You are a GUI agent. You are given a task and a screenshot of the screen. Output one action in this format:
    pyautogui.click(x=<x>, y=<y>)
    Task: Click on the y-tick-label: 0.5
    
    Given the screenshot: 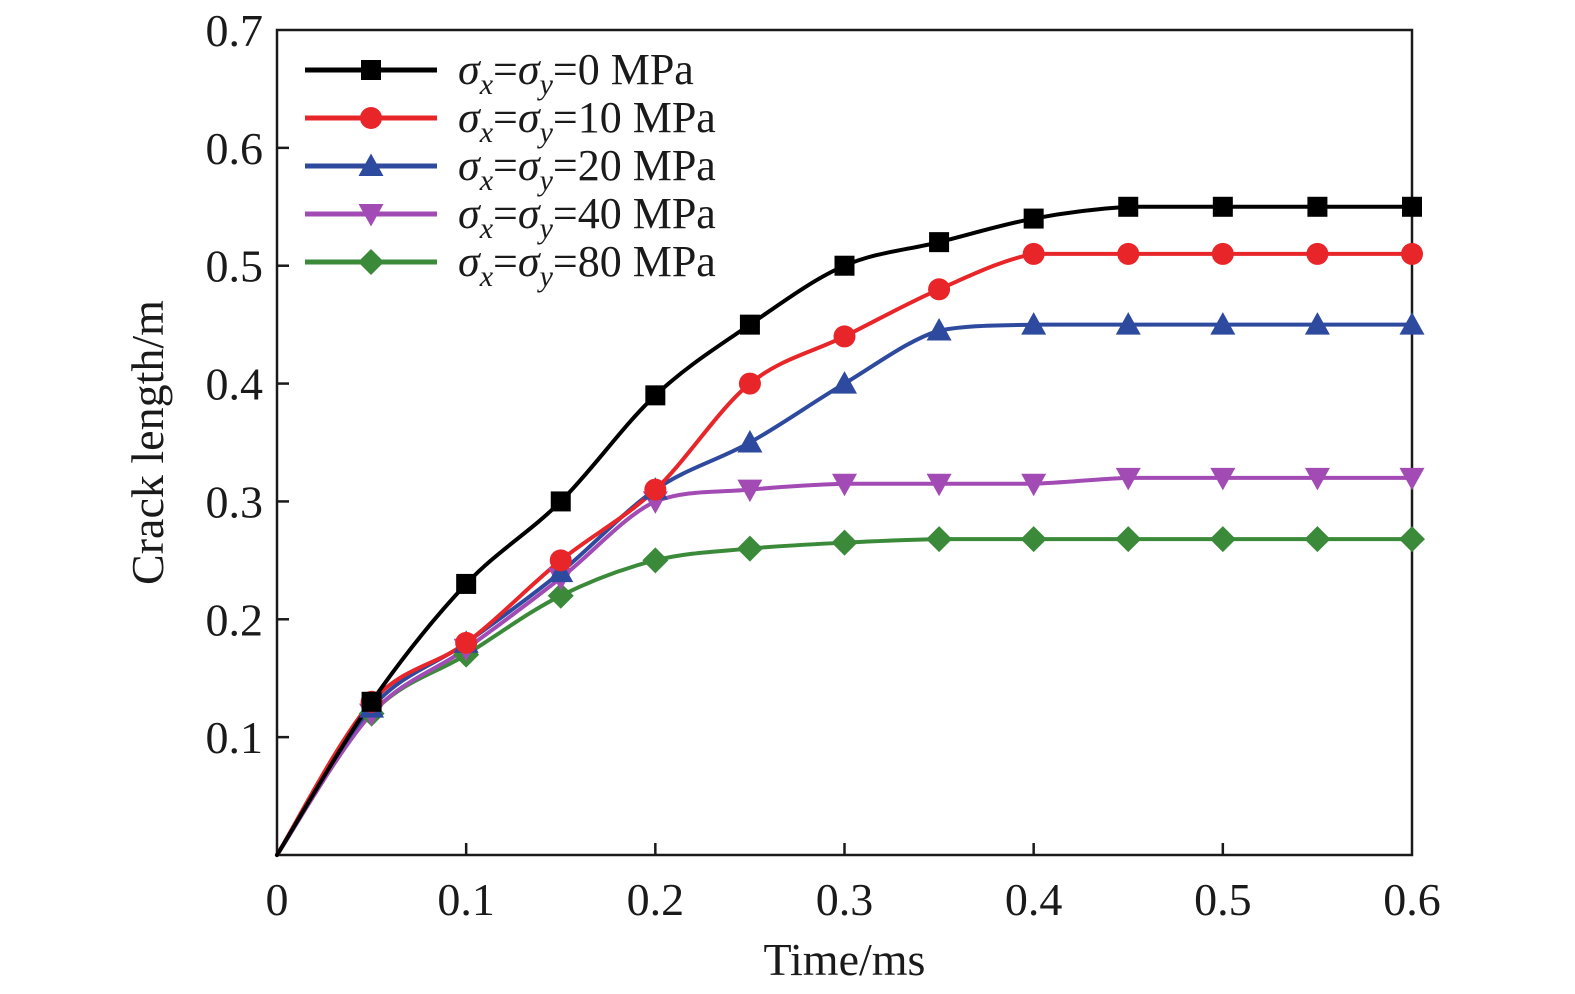 What is the action you would take?
    pyautogui.click(x=235, y=266)
    